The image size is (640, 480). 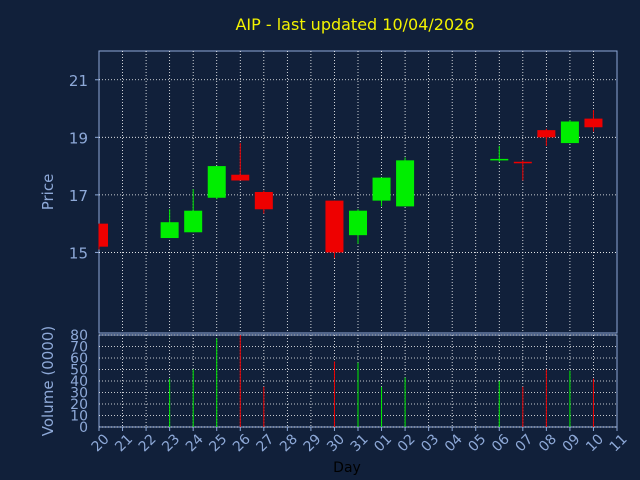 What do you see at coordinates (289, 443) in the screenshot?
I see `x-tick-label: 28` at bounding box center [289, 443].